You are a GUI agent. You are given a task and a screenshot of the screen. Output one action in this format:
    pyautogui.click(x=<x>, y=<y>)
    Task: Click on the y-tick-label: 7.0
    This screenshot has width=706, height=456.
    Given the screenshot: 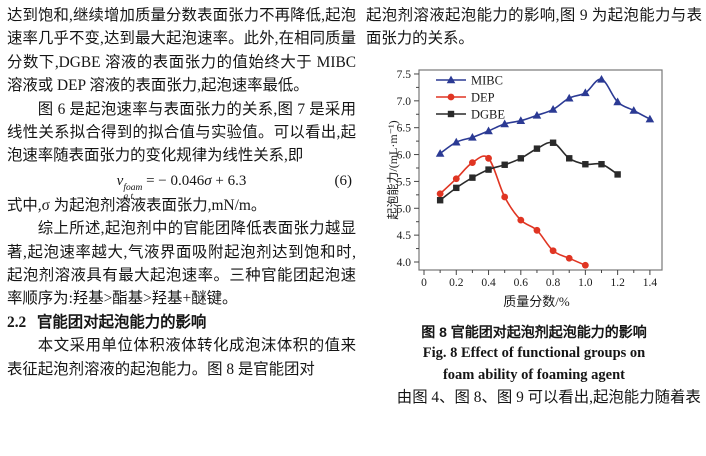 What is the action you would take?
    pyautogui.click(x=404, y=102)
    